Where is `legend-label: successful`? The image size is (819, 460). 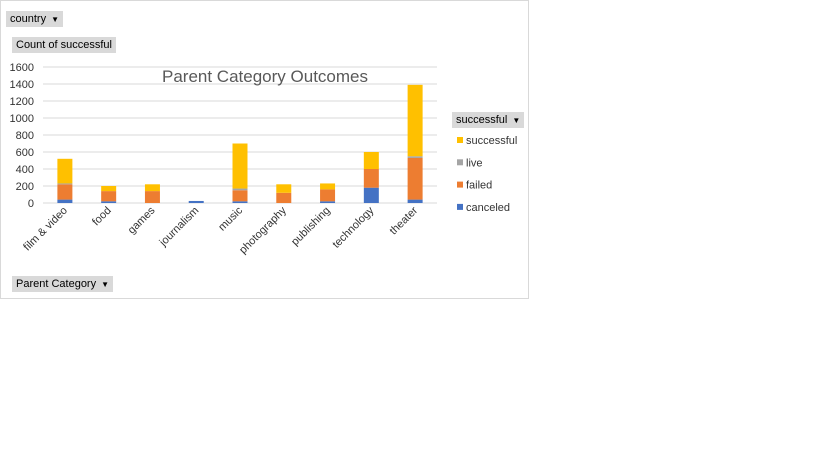
legend-label: successful is located at coordinates (491, 141).